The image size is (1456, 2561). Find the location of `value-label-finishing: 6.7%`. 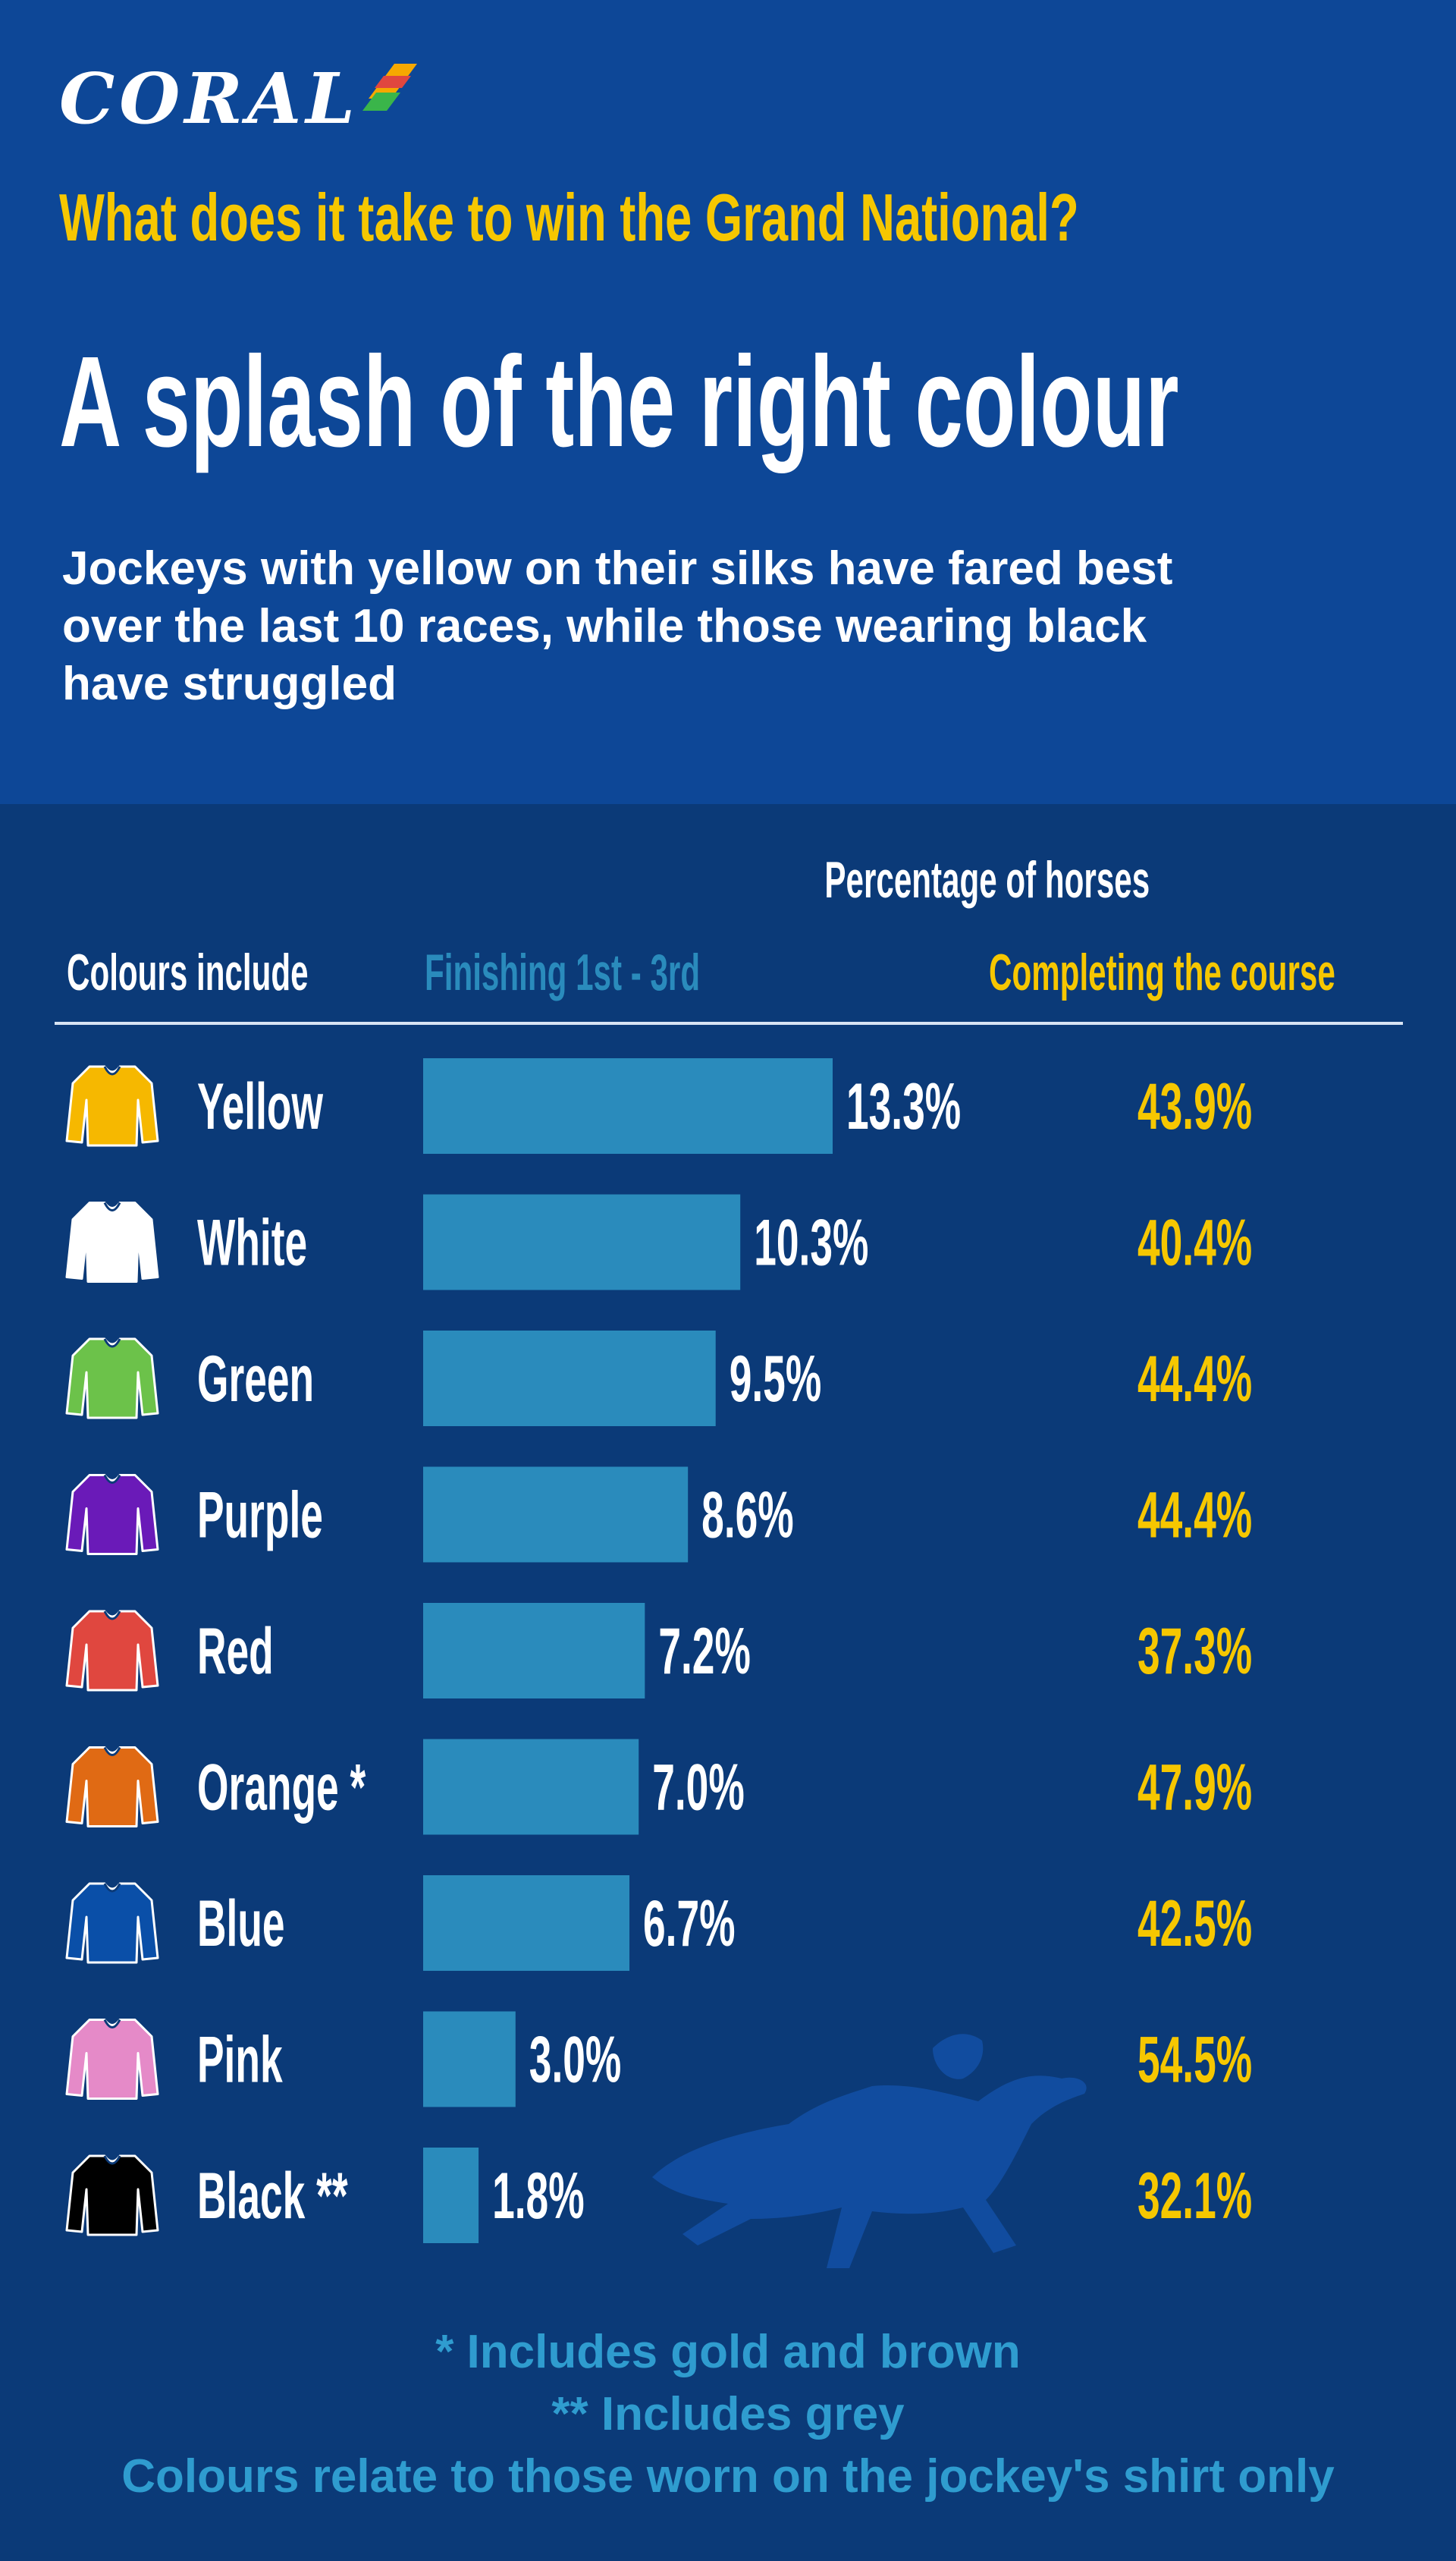

value-label-finishing: 6.7% is located at coordinates (689, 1924).